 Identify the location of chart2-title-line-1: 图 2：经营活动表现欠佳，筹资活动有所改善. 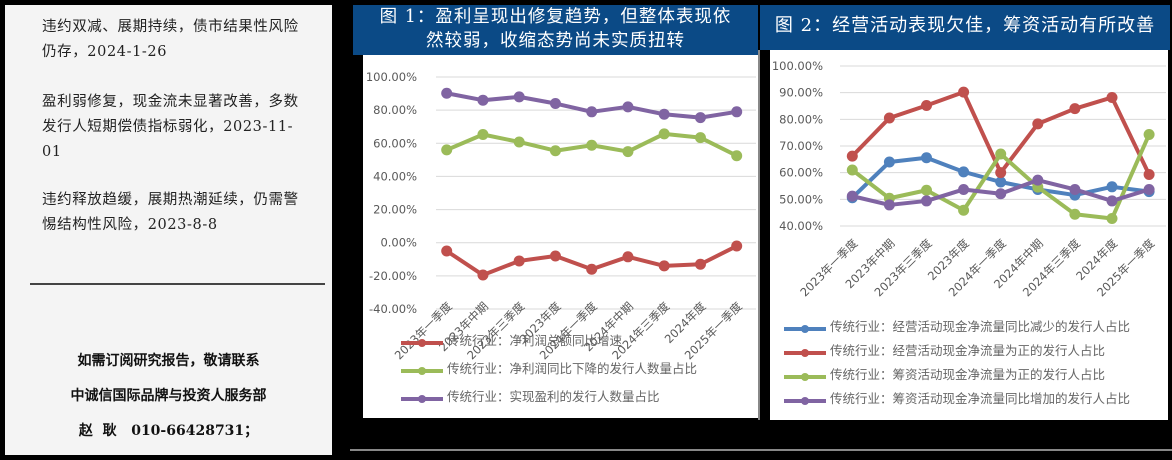
(965, 25).